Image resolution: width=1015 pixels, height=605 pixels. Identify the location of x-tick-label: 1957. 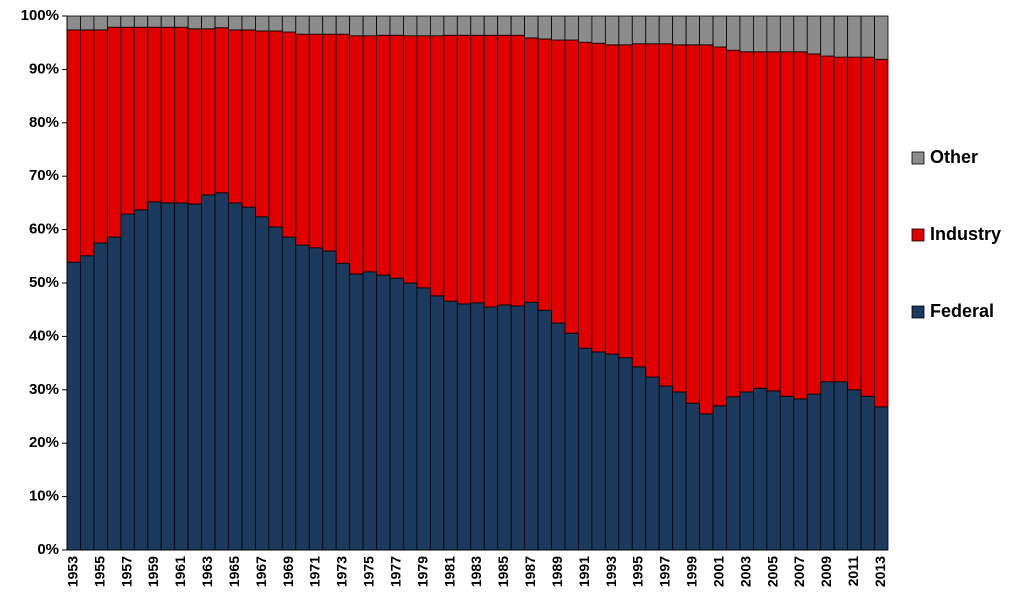
(126, 571).